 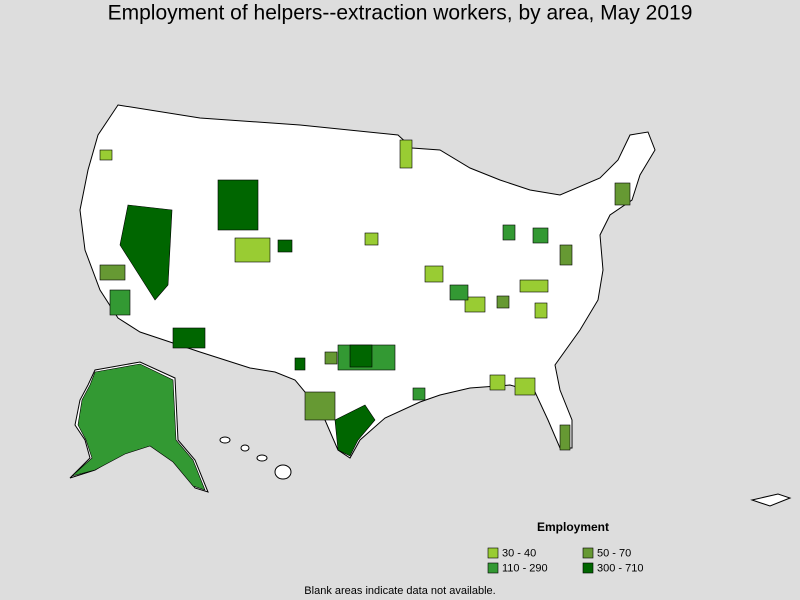 I want to click on puerto-rico, so click(x=771, y=500).